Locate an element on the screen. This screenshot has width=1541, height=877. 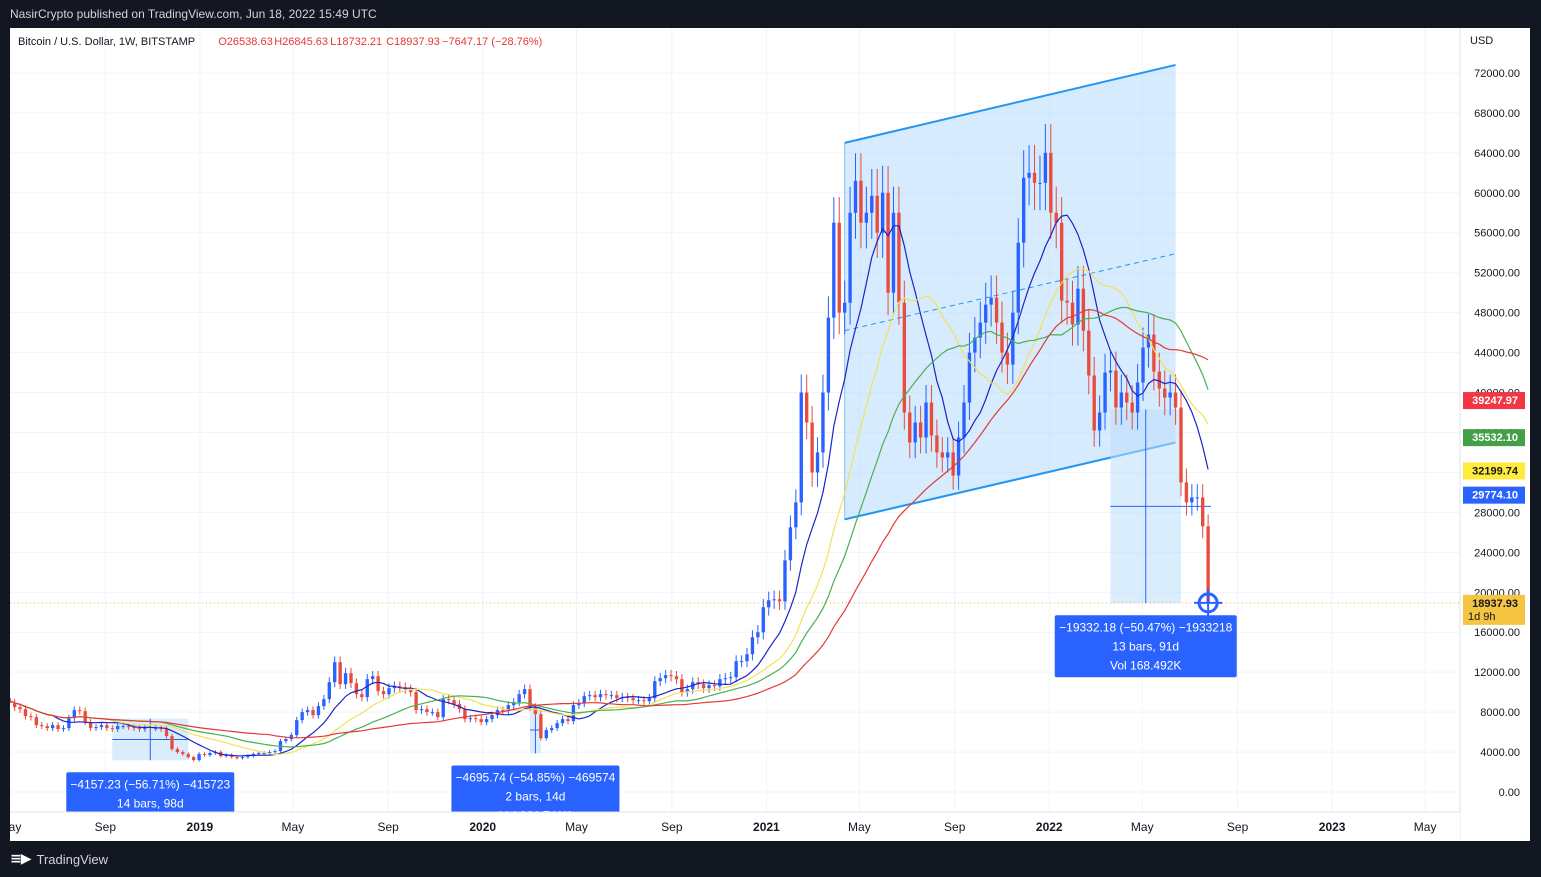
price-label-tag is located at coordinates (1494, 495).